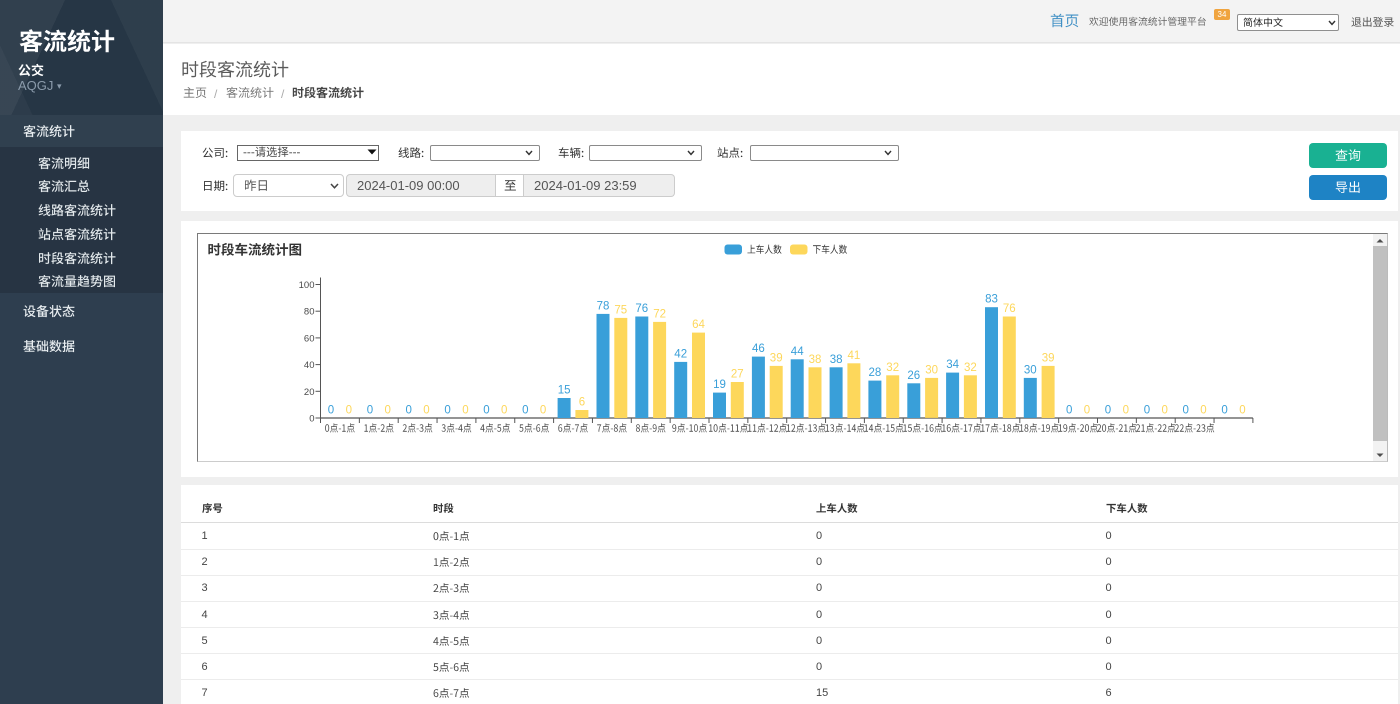  I want to click on svg-text: 80, so click(309, 312).